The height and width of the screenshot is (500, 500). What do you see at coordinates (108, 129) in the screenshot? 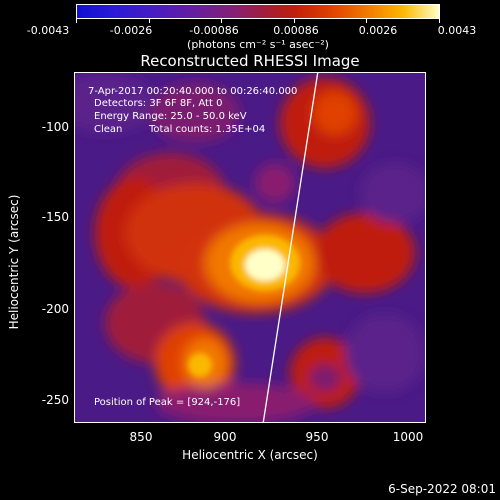
I see `method-annotation: Clean` at bounding box center [108, 129].